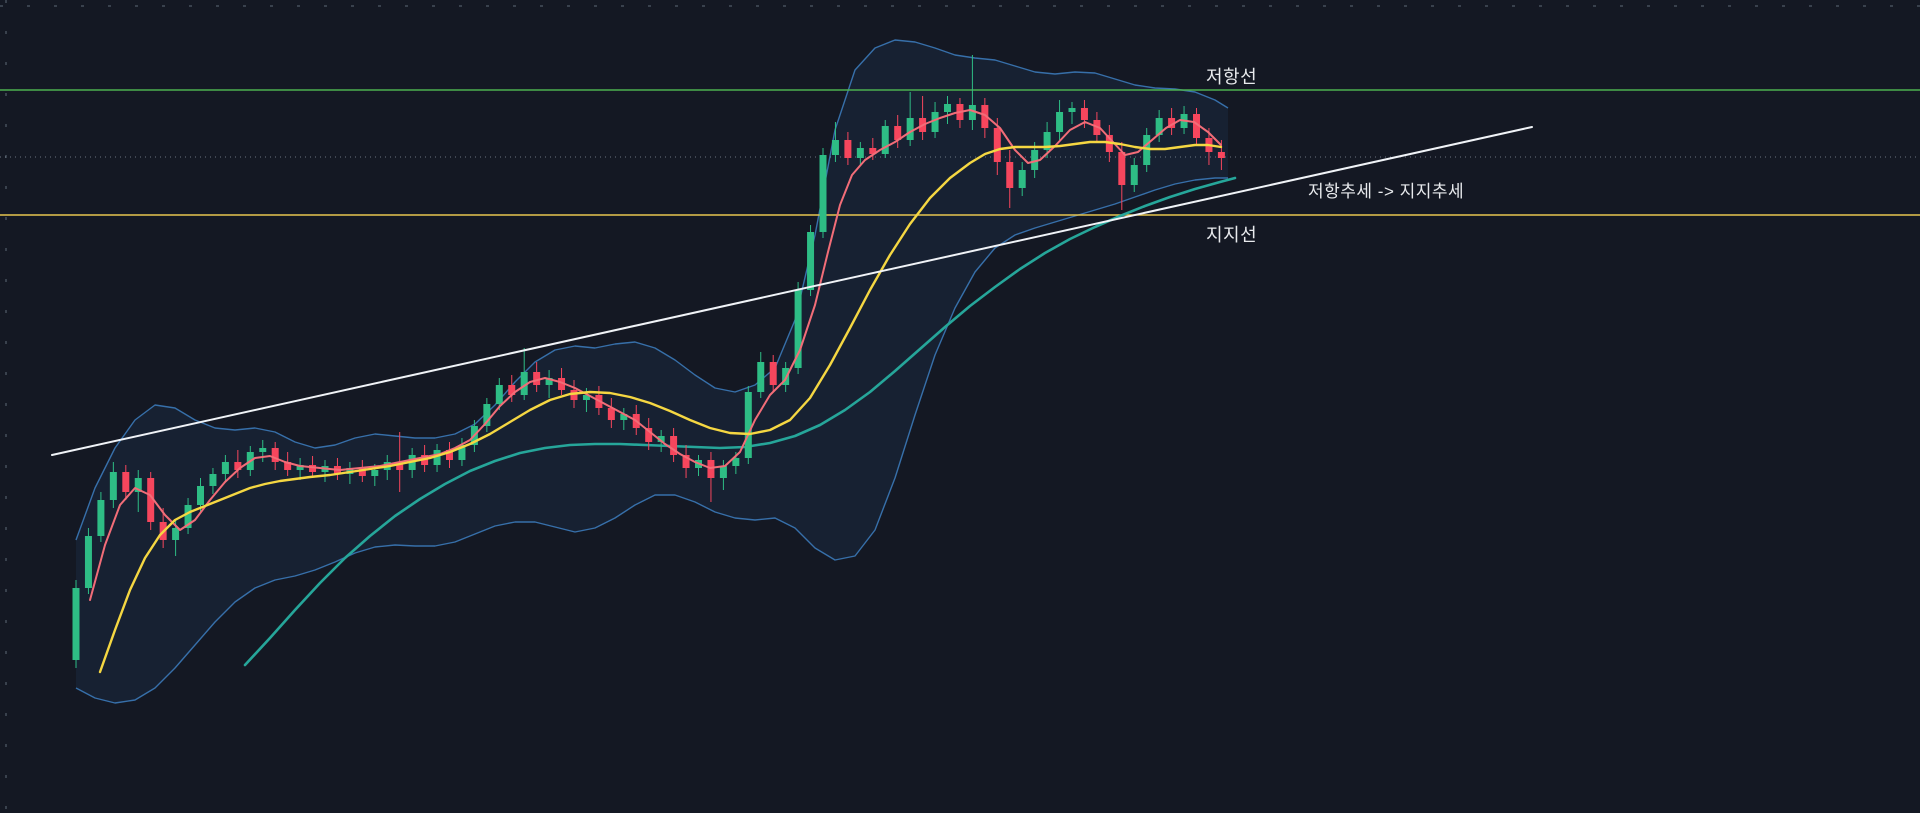 The image size is (1920, 813). I want to click on resistance-line-label: 저항선, so click(1232, 77).